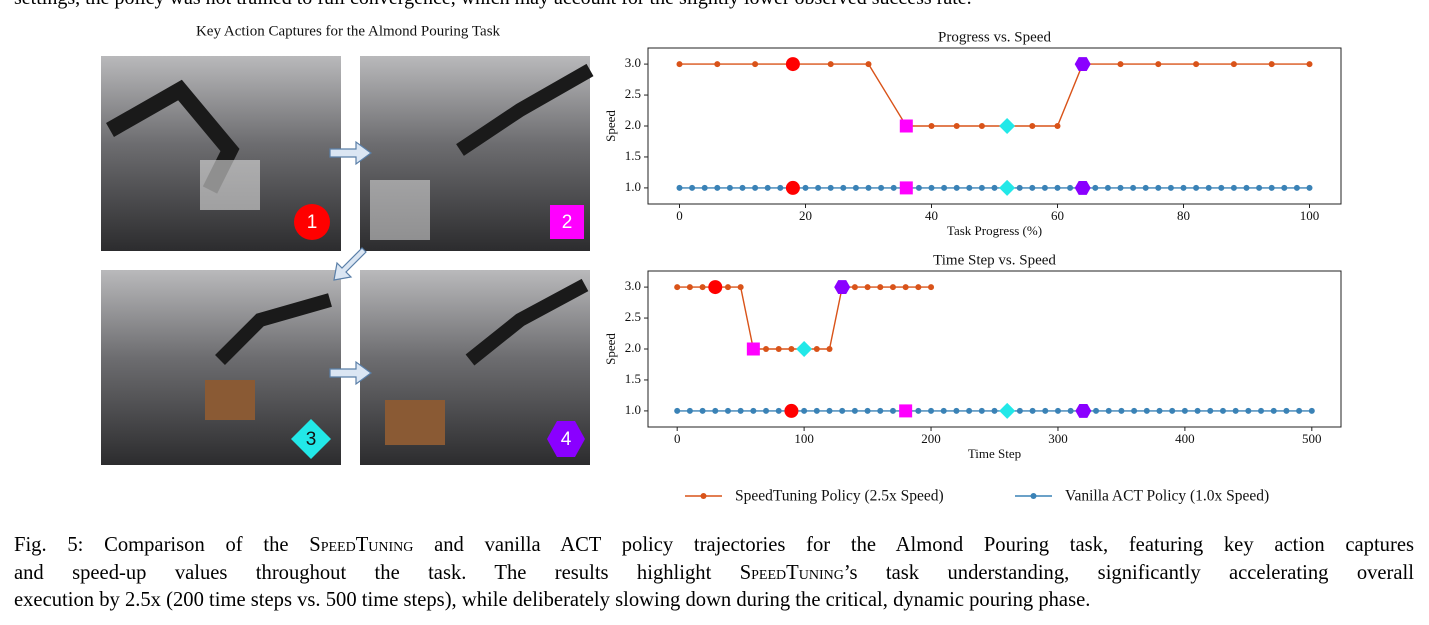 This screenshot has width=1429, height=625. I want to click on chart-title: Time Step vs. Speed, so click(994, 260).